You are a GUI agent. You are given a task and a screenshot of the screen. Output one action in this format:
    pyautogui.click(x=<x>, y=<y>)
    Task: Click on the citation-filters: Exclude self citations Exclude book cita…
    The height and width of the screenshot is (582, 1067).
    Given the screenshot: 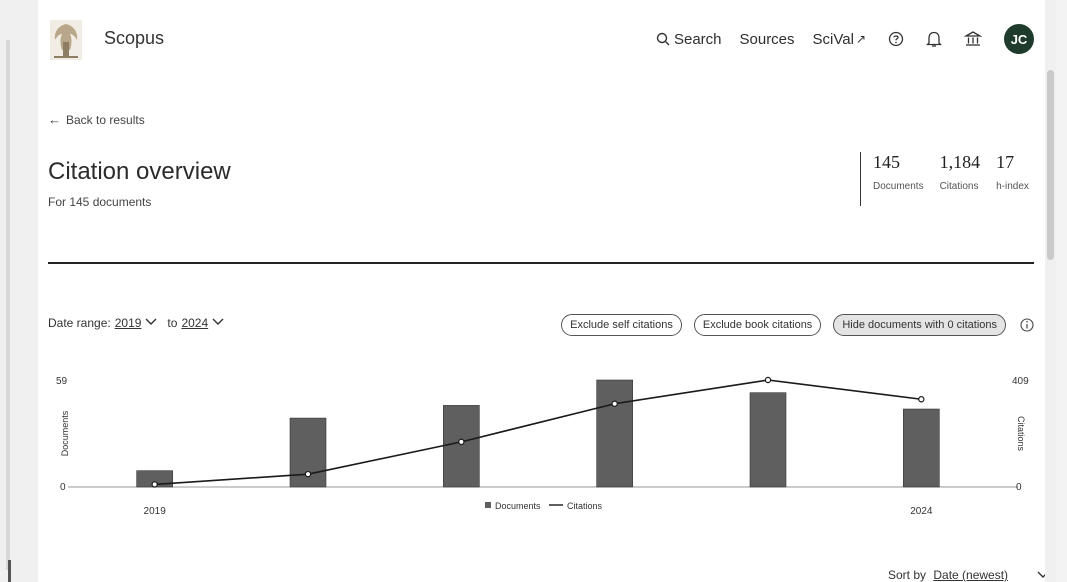 What is the action you would take?
    pyautogui.click(x=791, y=325)
    